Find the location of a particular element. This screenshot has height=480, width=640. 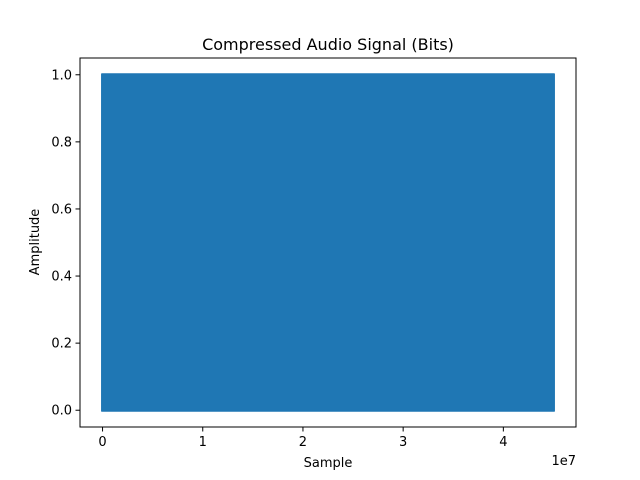

x-axis-label: Sample is located at coordinates (328, 463).